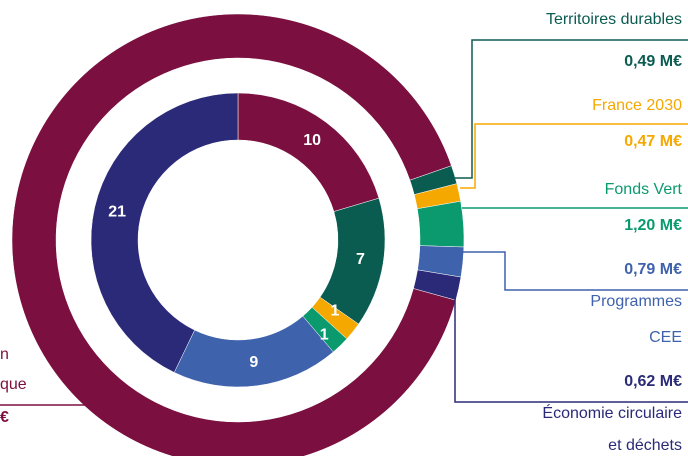  What do you see at coordinates (665, 337) in the screenshot?
I see `segment-label: CEE` at bounding box center [665, 337].